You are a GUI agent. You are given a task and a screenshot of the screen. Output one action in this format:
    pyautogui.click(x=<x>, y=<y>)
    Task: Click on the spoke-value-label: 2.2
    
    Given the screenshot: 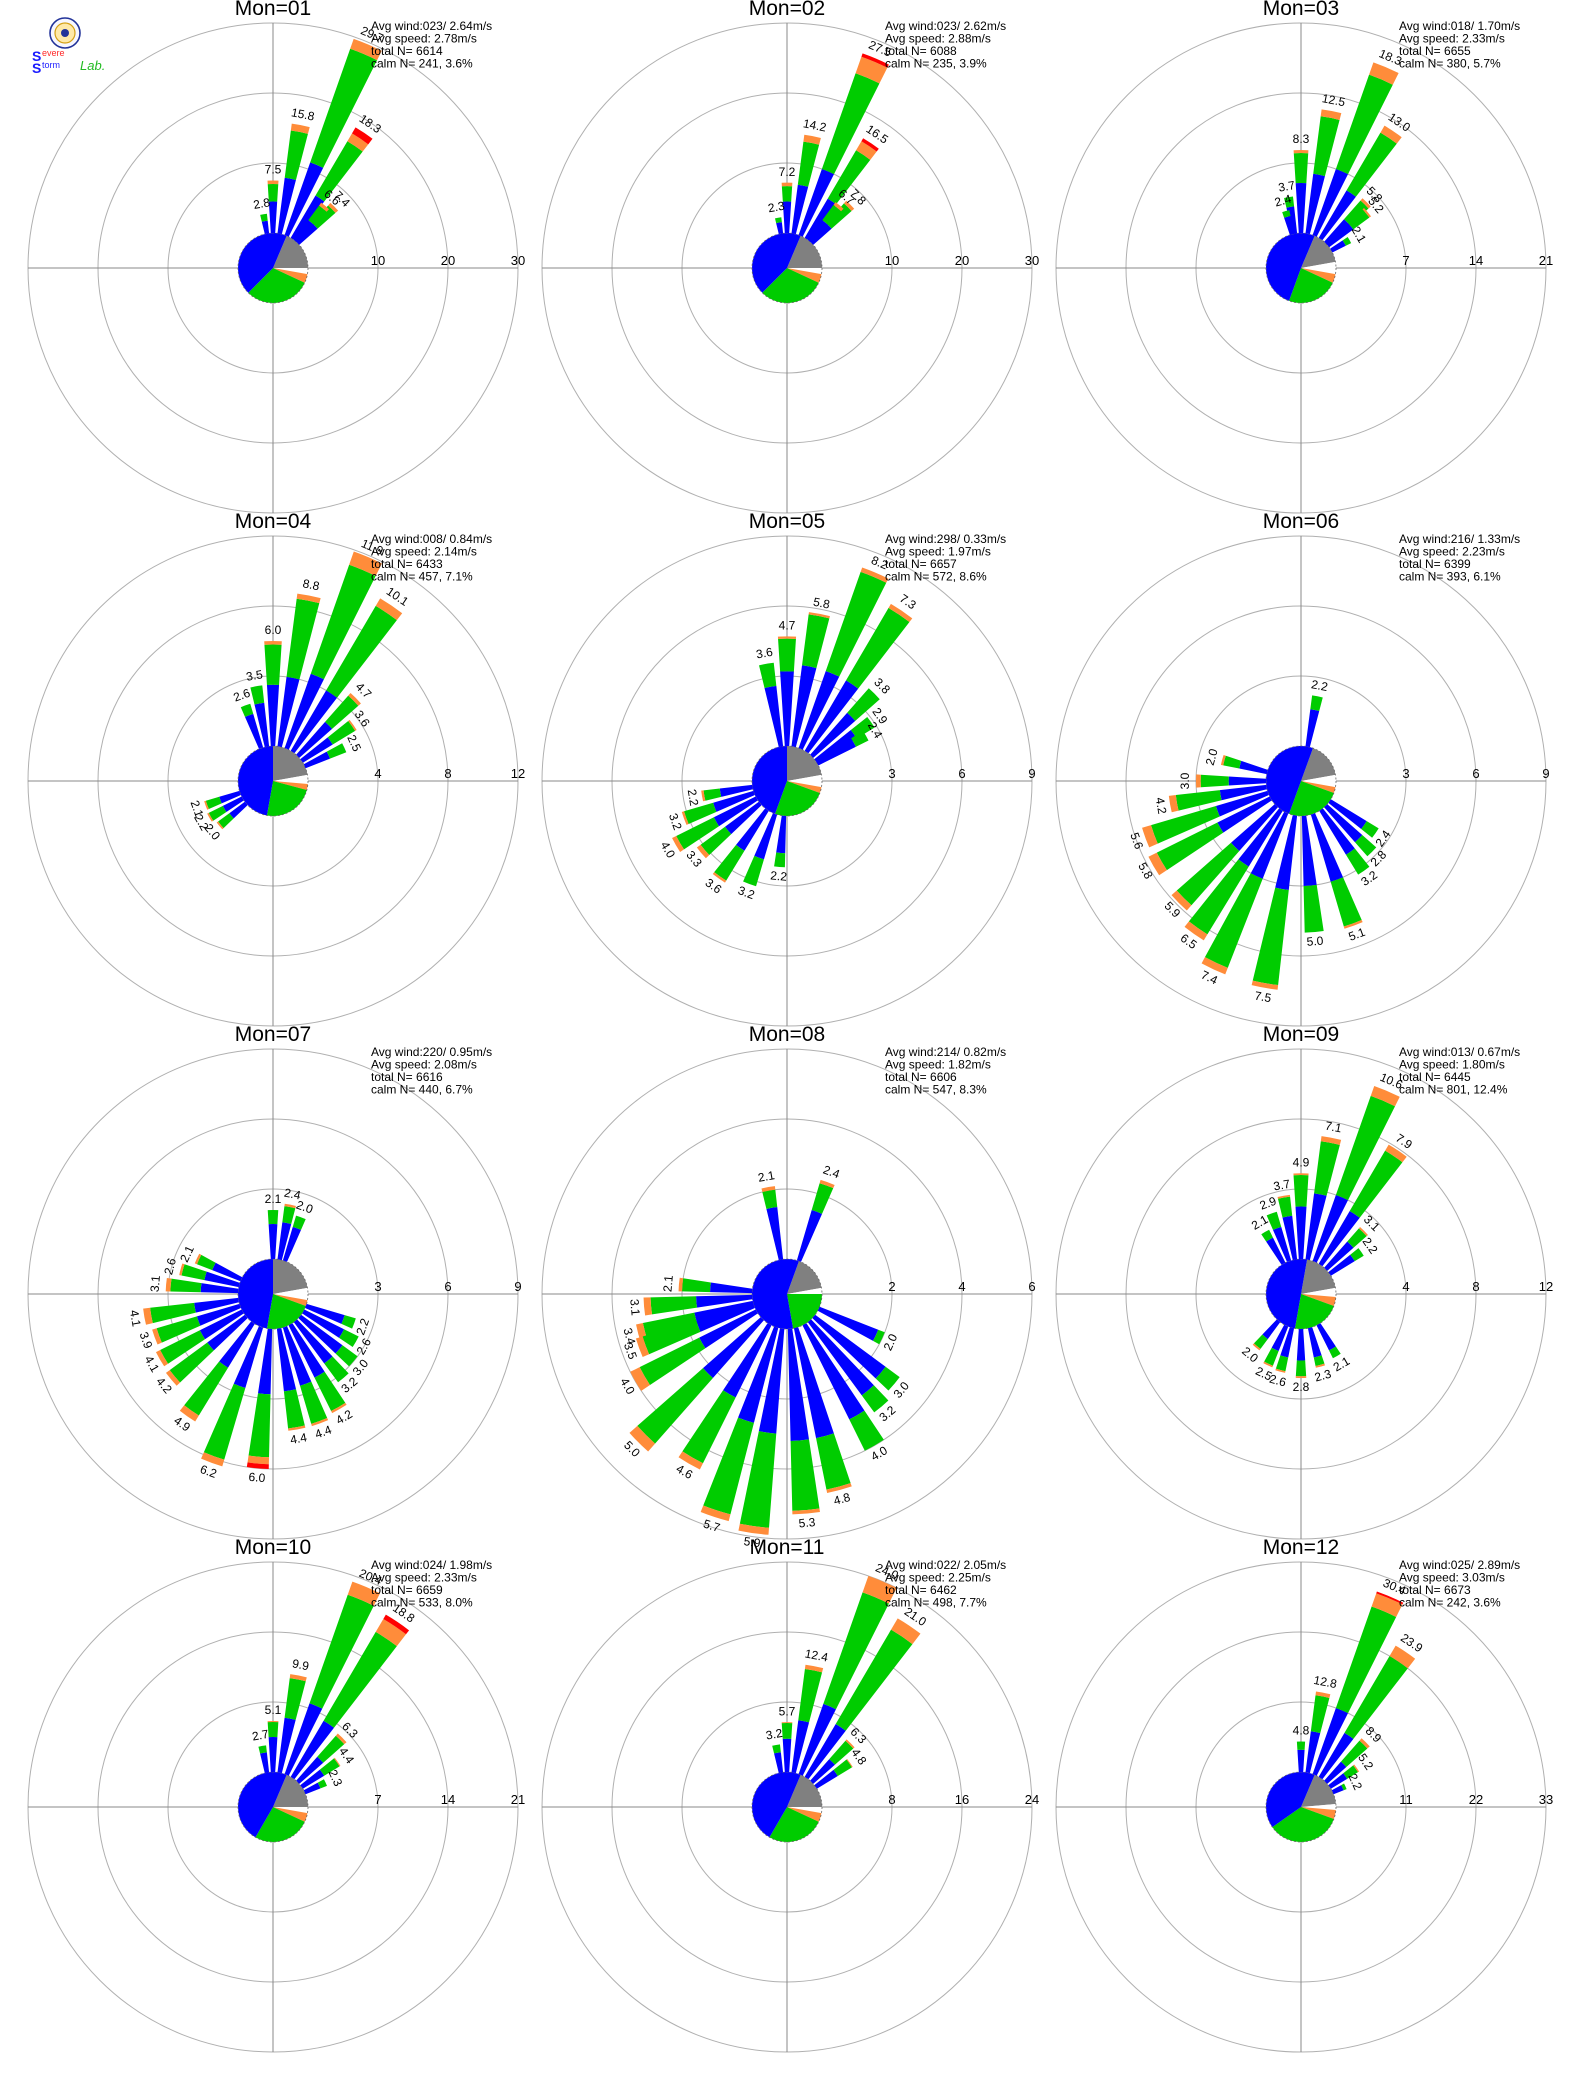 What is the action you would take?
    pyautogui.click(x=1319, y=685)
    